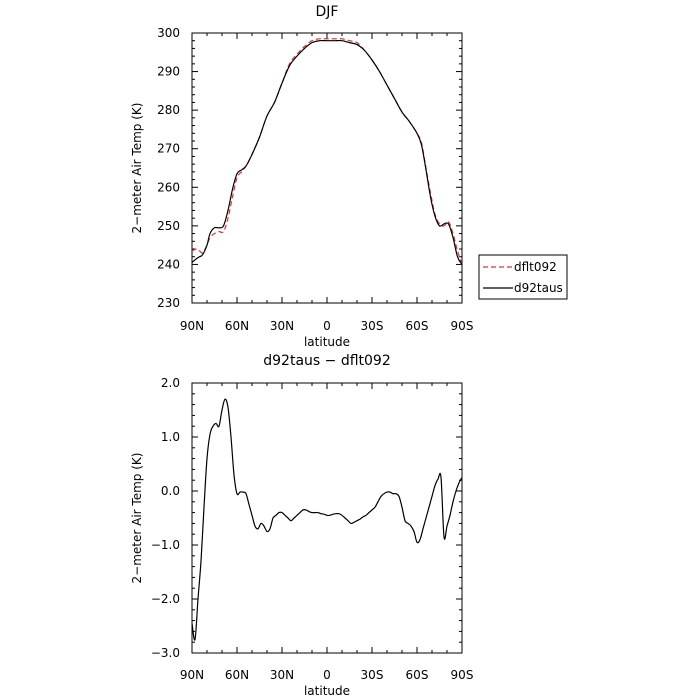 Image resolution: width=700 pixels, height=700 pixels. Describe the element at coordinates (168, 33) in the screenshot. I see `top-y-tick-label: 300` at that location.